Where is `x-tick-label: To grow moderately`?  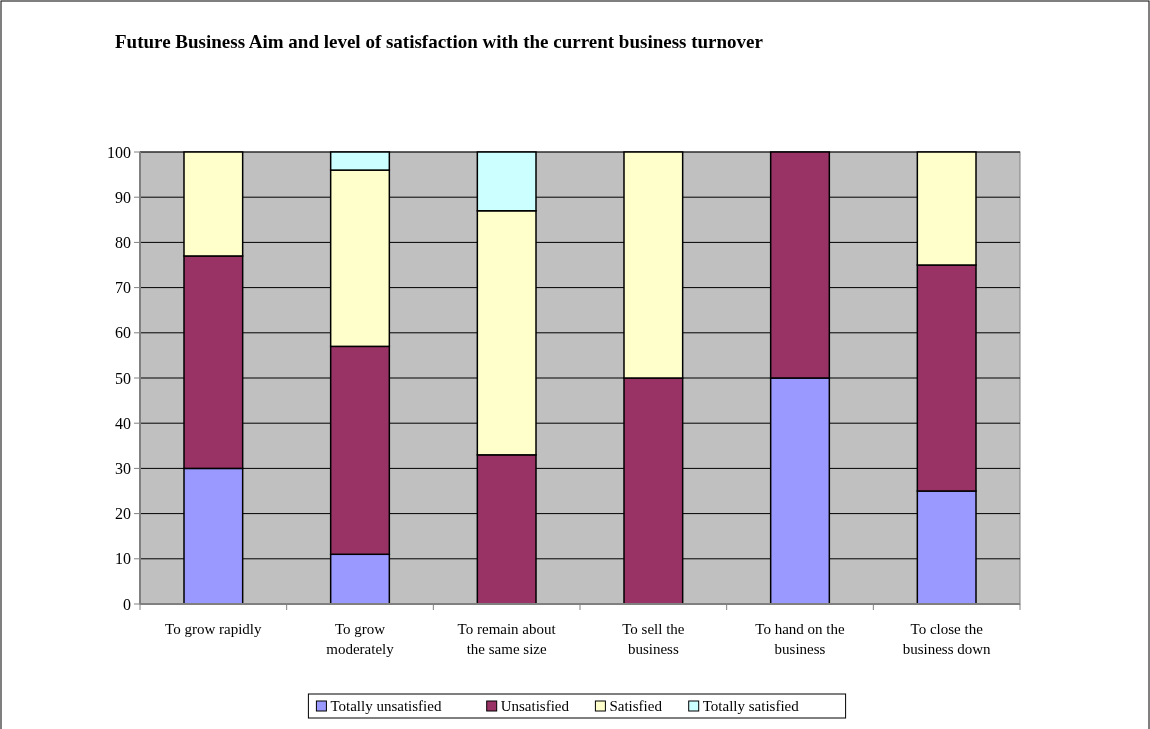 x-tick-label: To grow moderately is located at coordinates (360, 639).